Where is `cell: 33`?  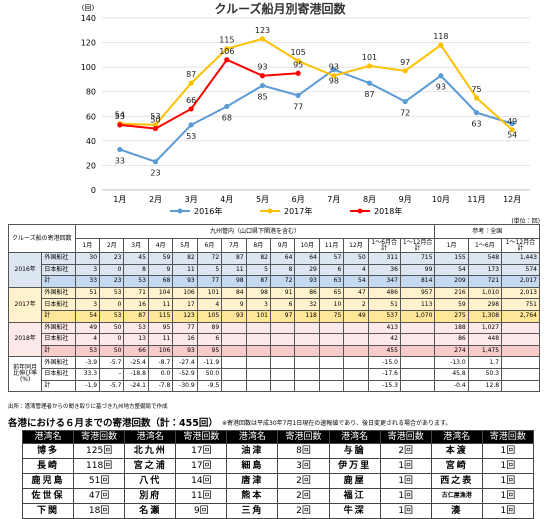 cell: 33 is located at coordinates (87, 281).